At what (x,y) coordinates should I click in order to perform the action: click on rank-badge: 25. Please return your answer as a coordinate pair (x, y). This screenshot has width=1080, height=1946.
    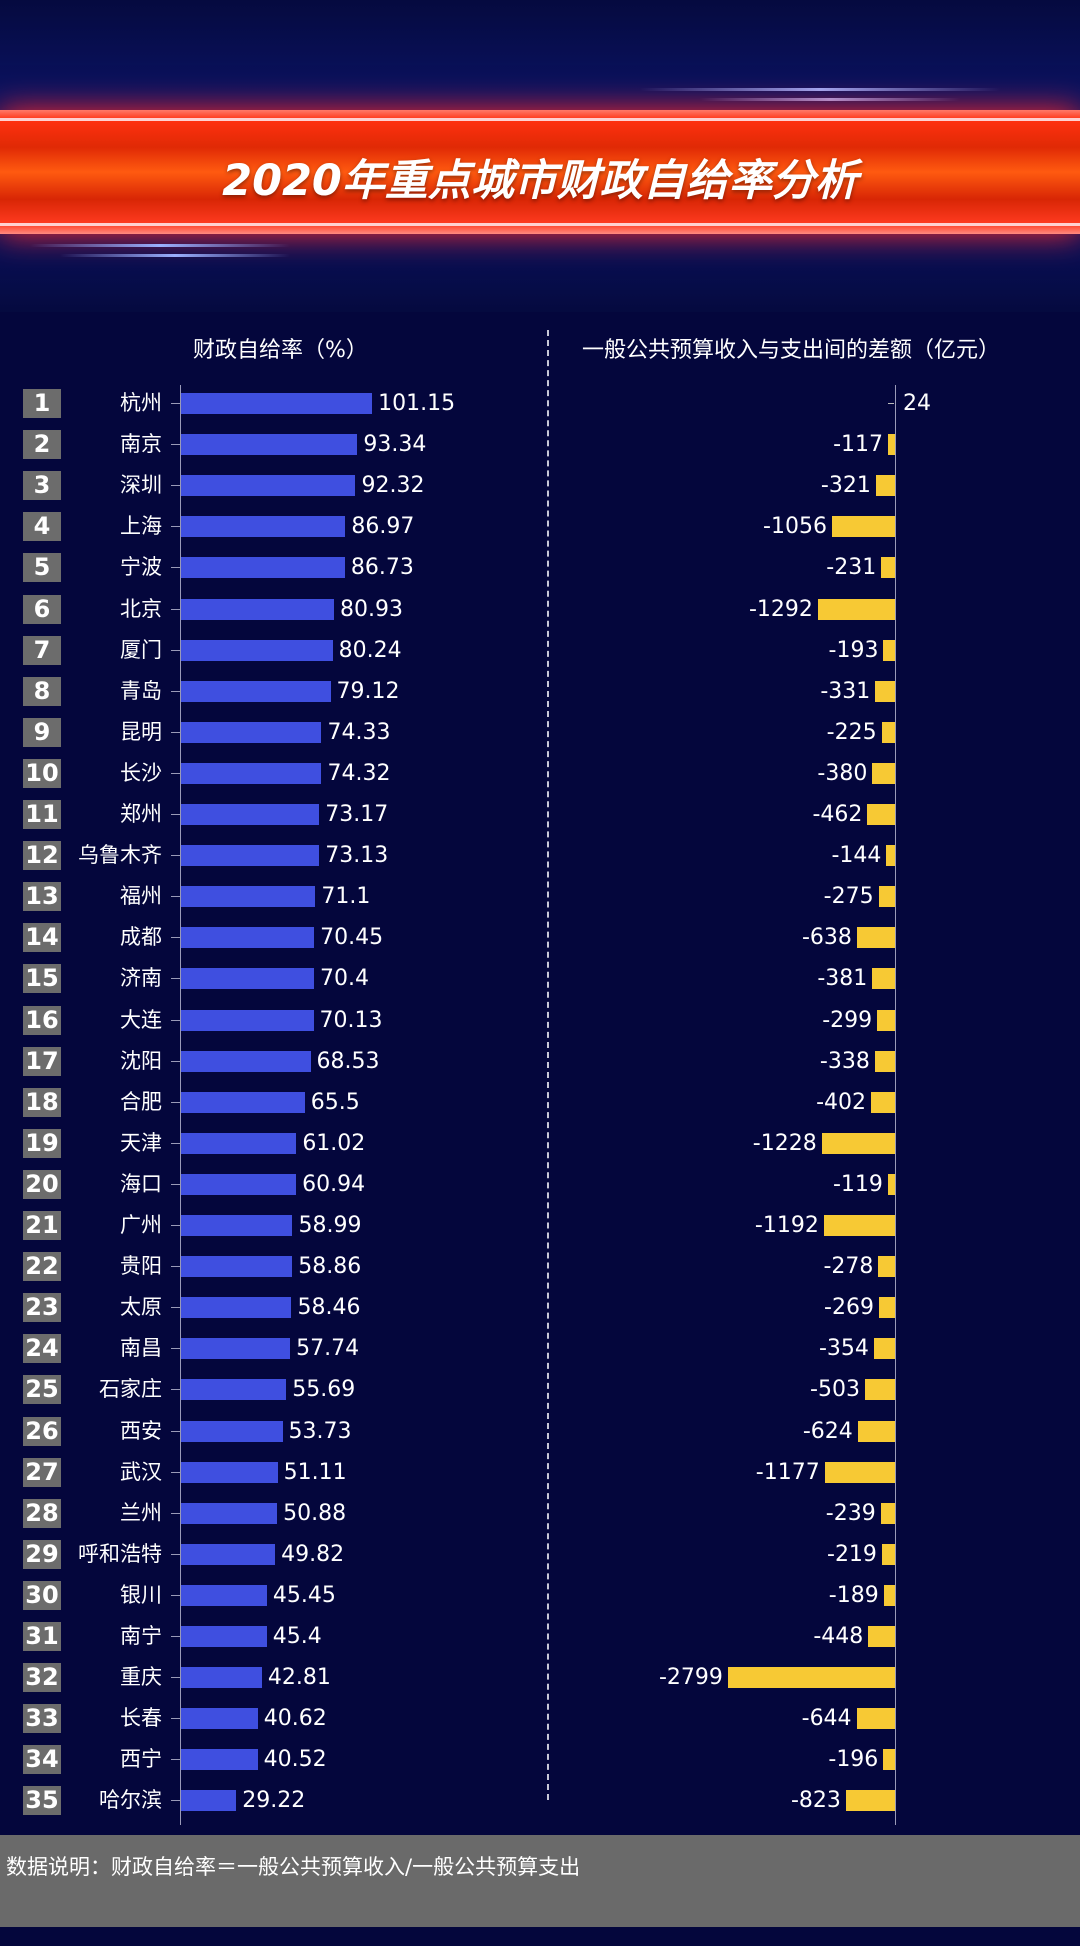
    Looking at the image, I should click on (42, 1390).